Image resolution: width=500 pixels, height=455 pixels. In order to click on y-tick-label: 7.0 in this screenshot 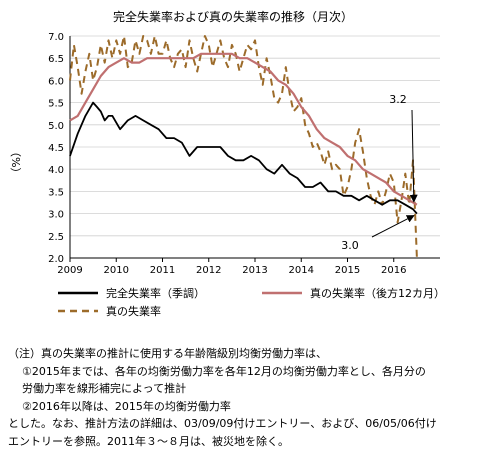, I will do `click(56, 37)`.